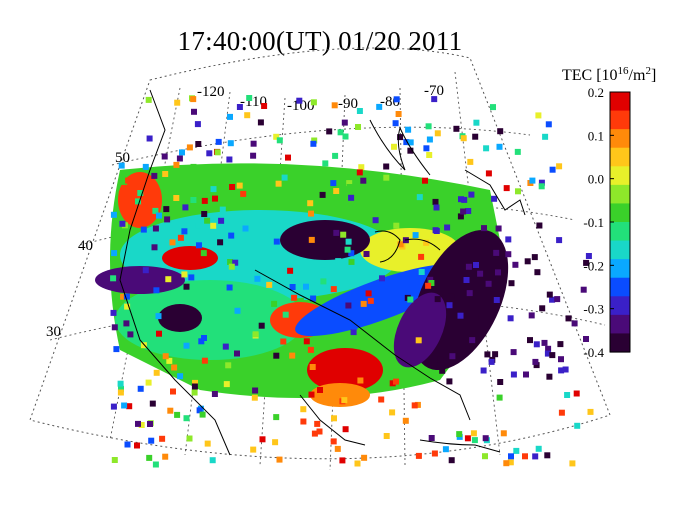  Describe the element at coordinates (320, 41) in the screenshot. I see `figure-title: 17:40:00(UT) 01/20 2011` at that location.